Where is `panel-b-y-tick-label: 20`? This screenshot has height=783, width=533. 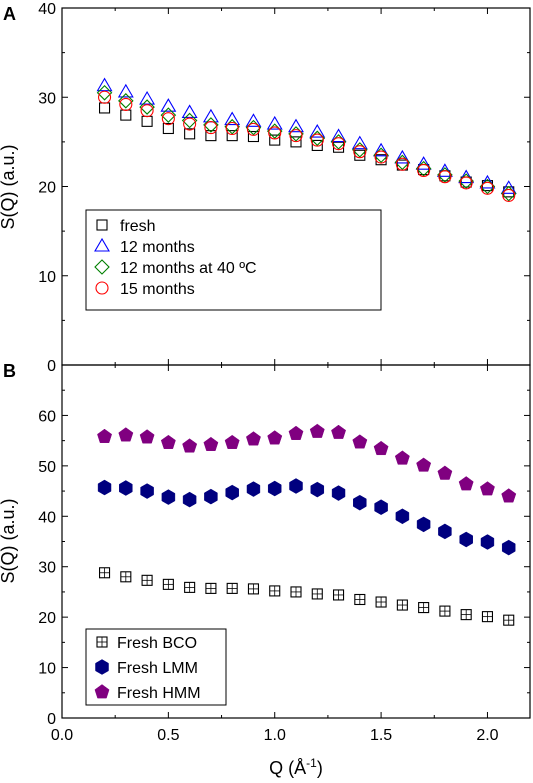 panel-b-y-tick-label: 20 is located at coordinates (47, 618).